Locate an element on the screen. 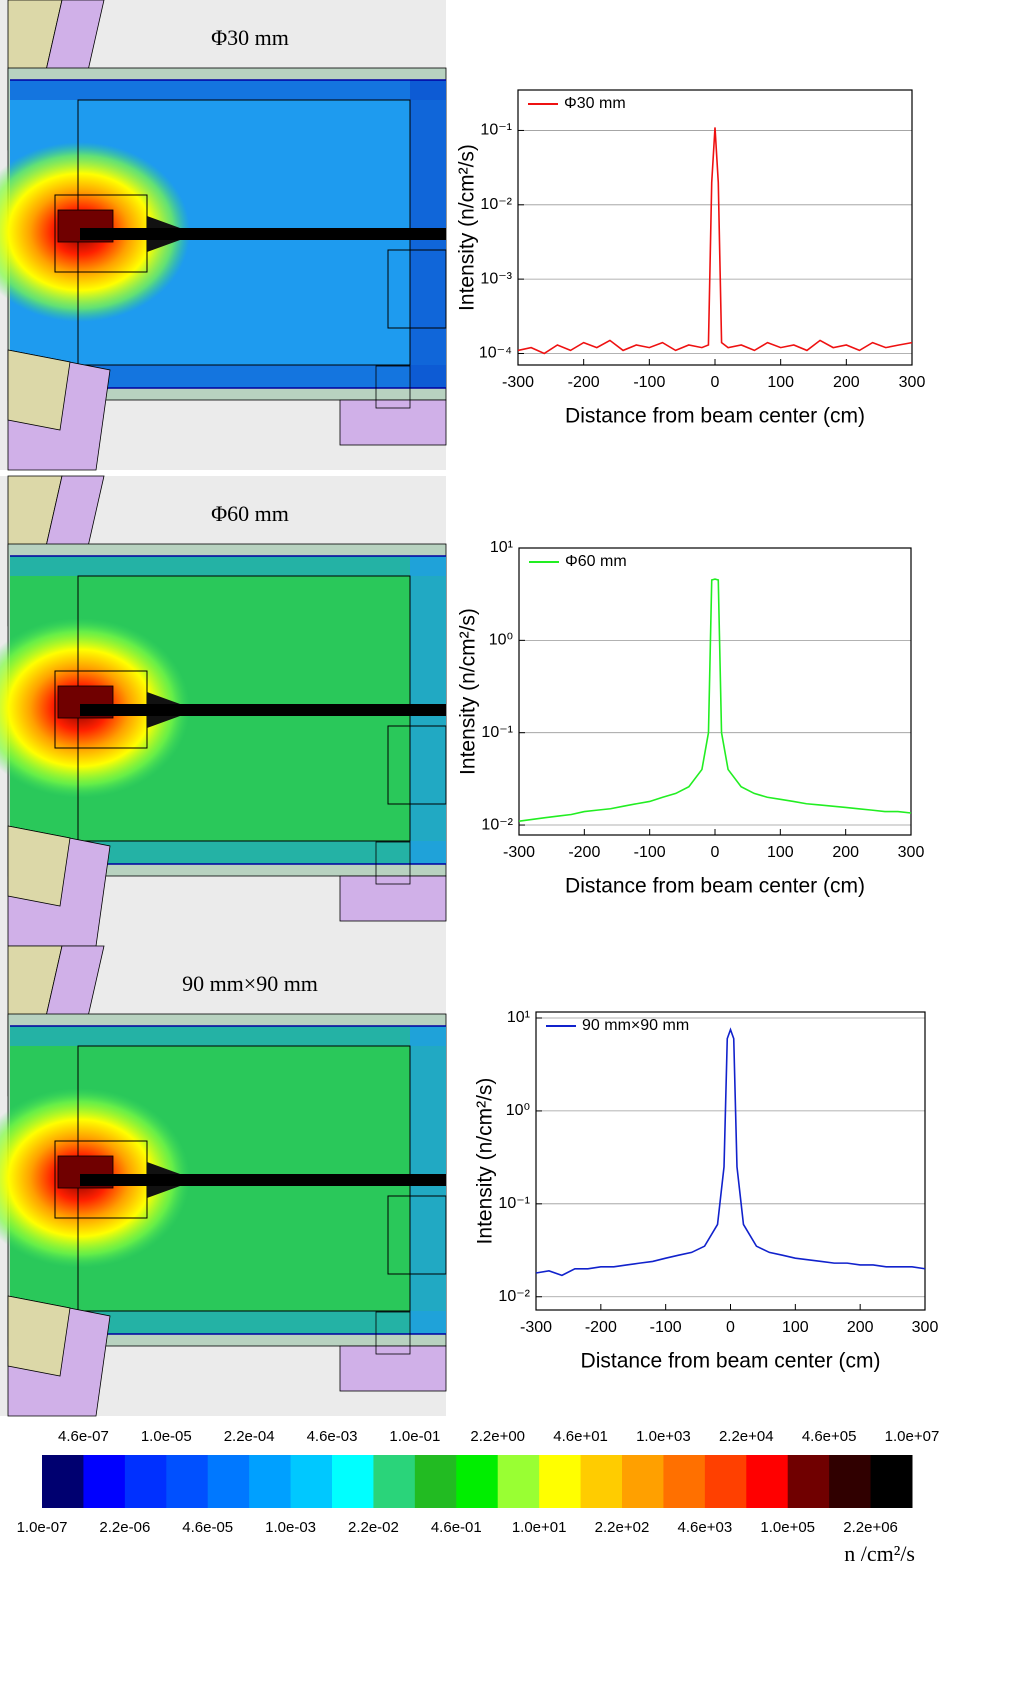 The width and height of the screenshot is (1033, 1708). x-tick-label: 300 is located at coordinates (925, 1327).